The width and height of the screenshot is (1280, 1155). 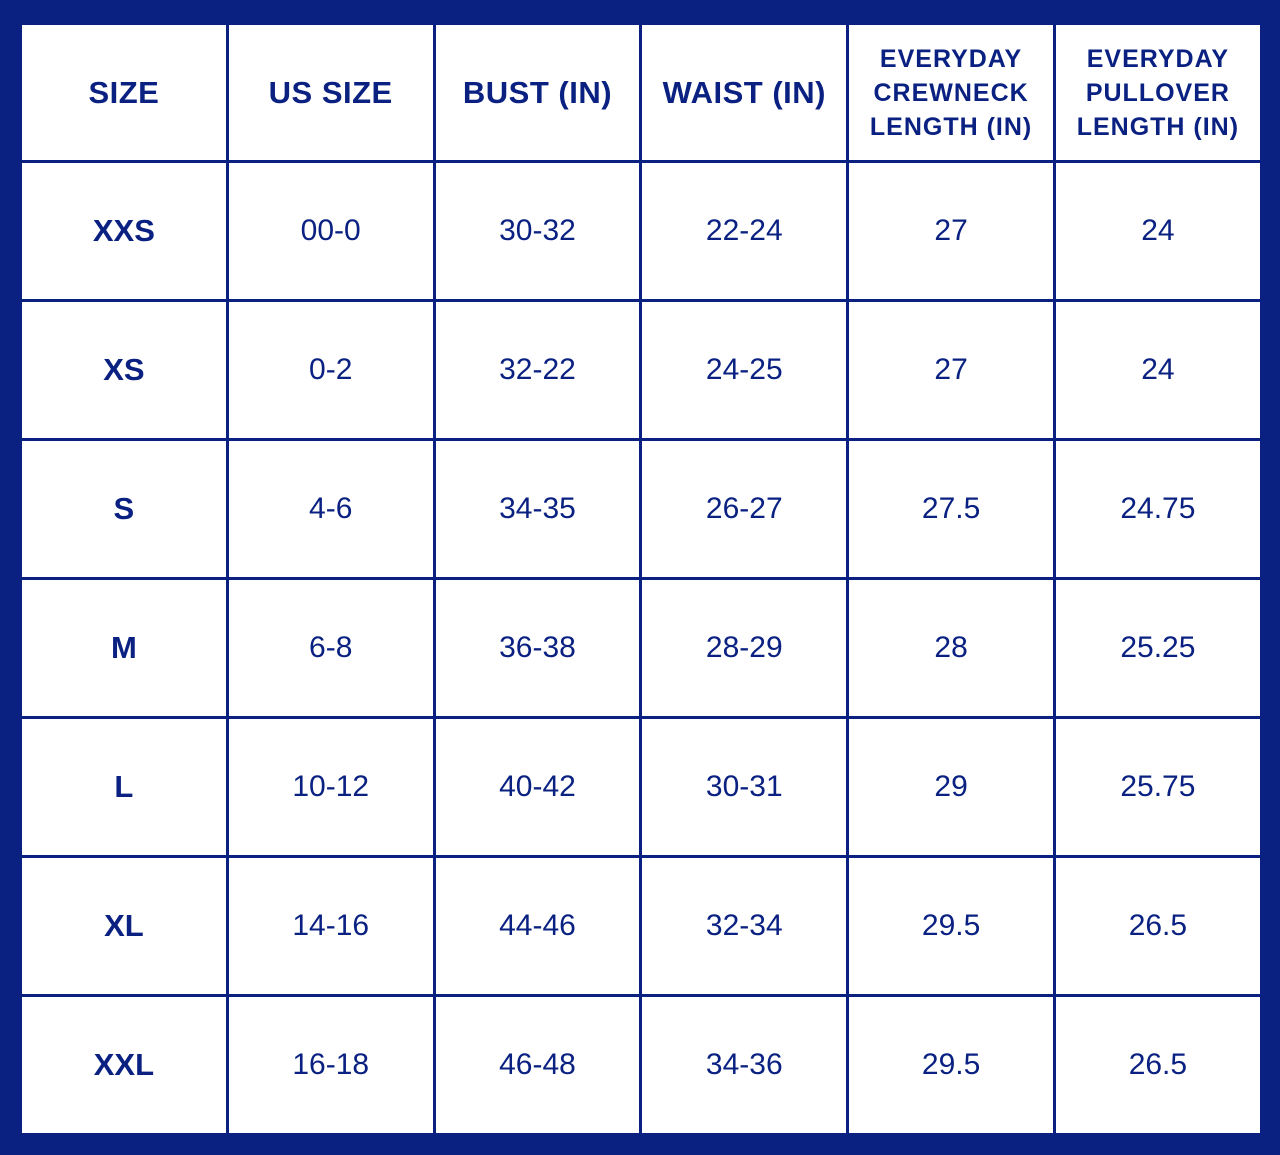 I want to click on us-size-cell: 10-12, so click(x=330, y=787).